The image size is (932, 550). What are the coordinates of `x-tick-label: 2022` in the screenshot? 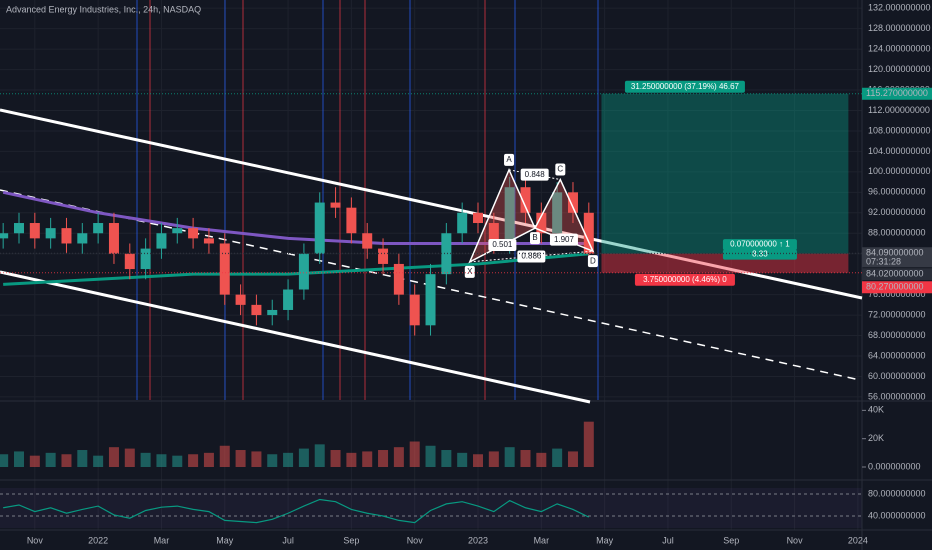 It's located at (98, 540).